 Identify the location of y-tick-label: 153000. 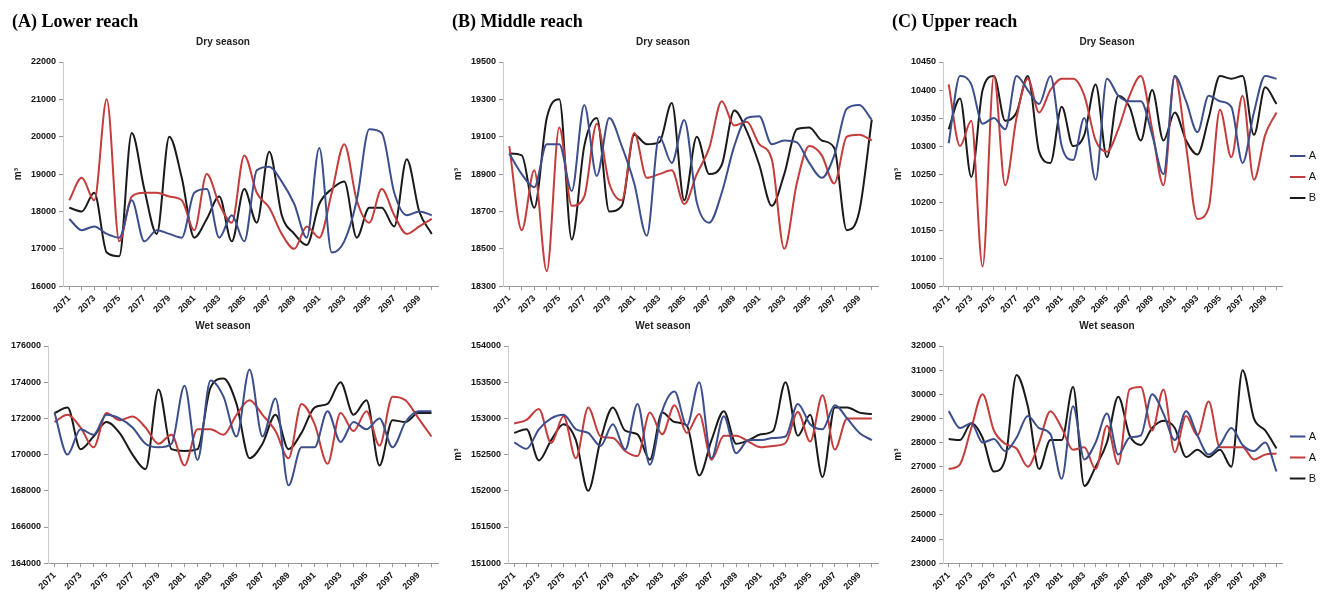
(486, 417).